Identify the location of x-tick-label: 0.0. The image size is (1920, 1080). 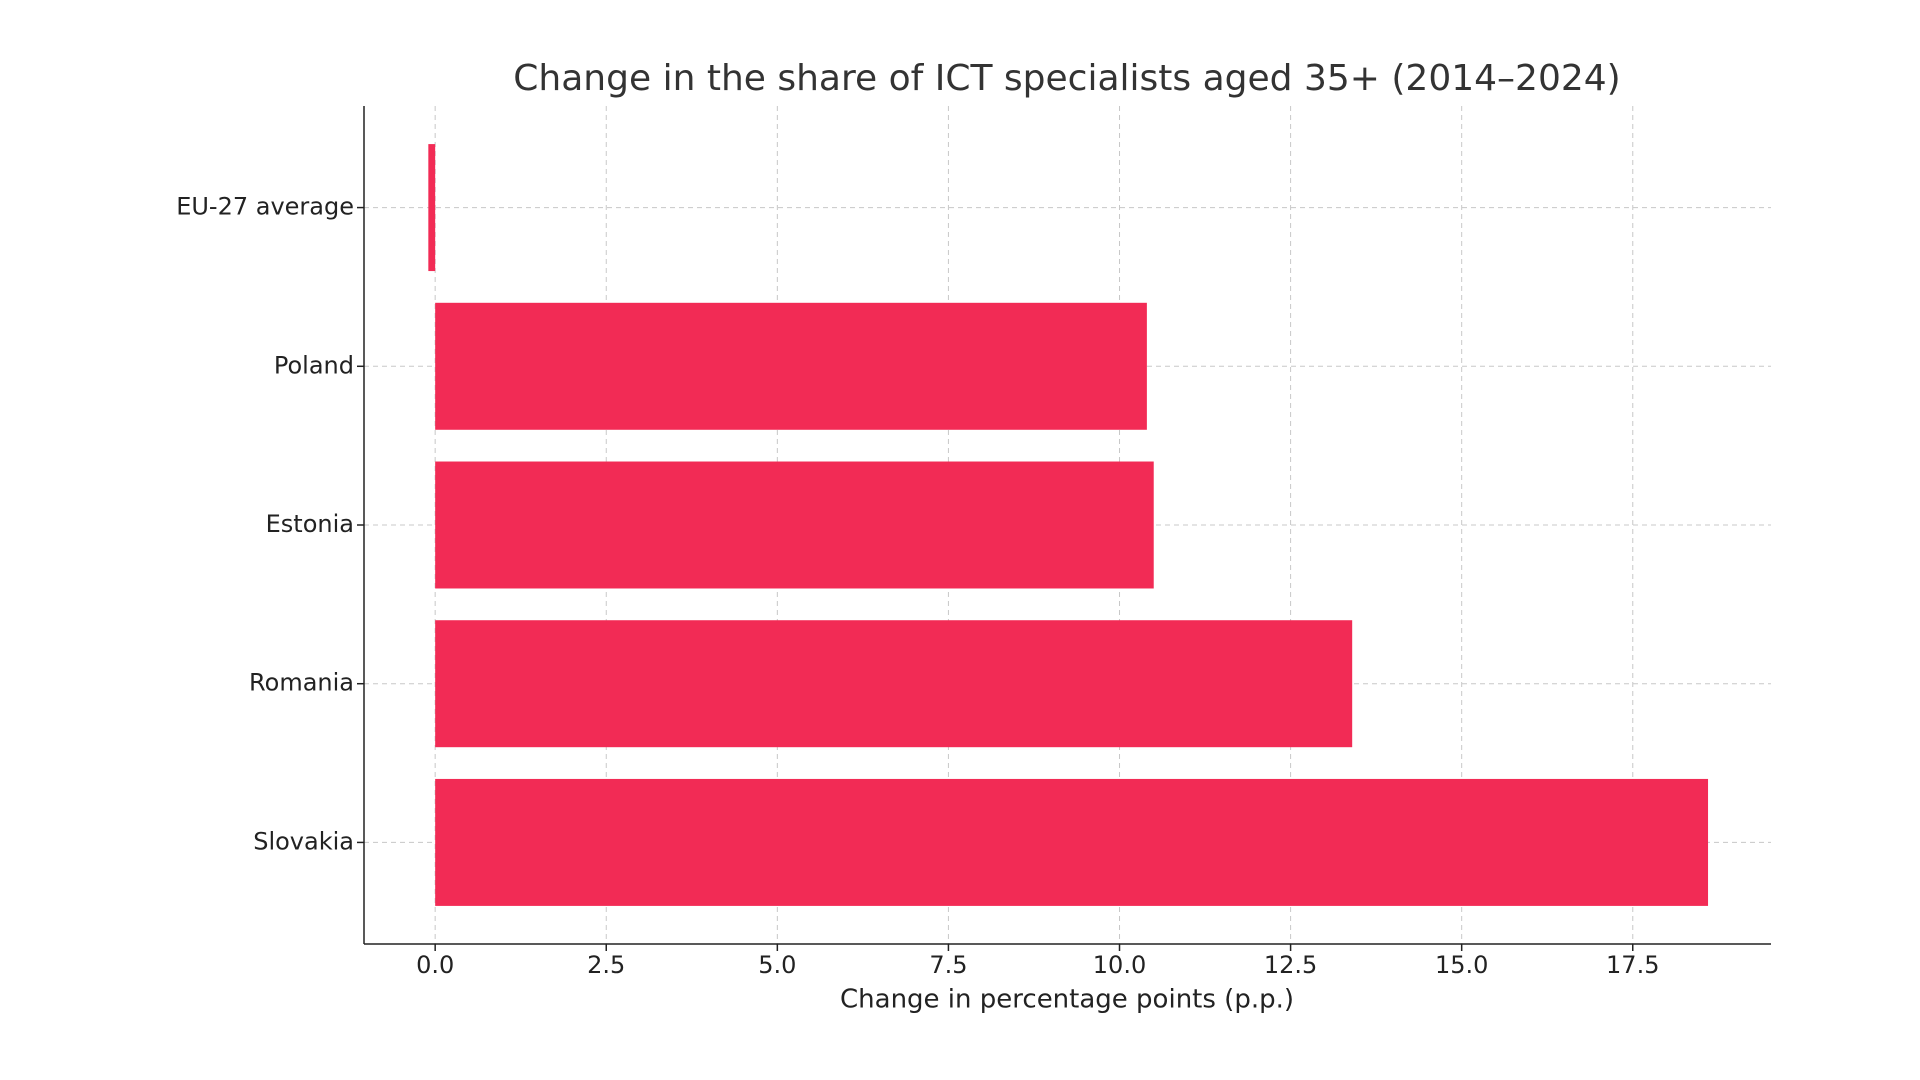
(435, 965).